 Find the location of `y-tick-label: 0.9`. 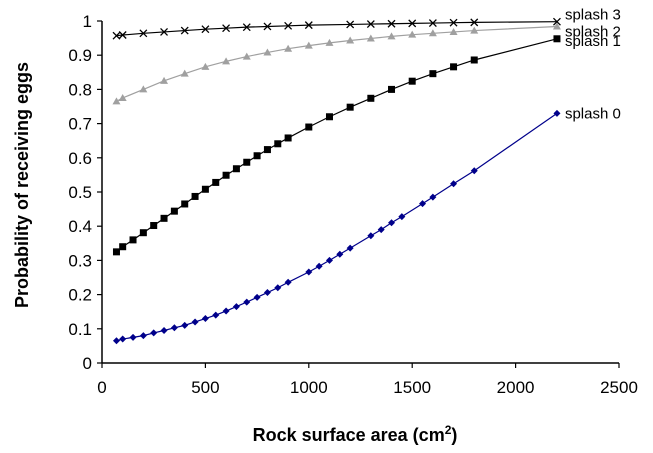

y-tick-label: 0.9 is located at coordinates (80, 55).